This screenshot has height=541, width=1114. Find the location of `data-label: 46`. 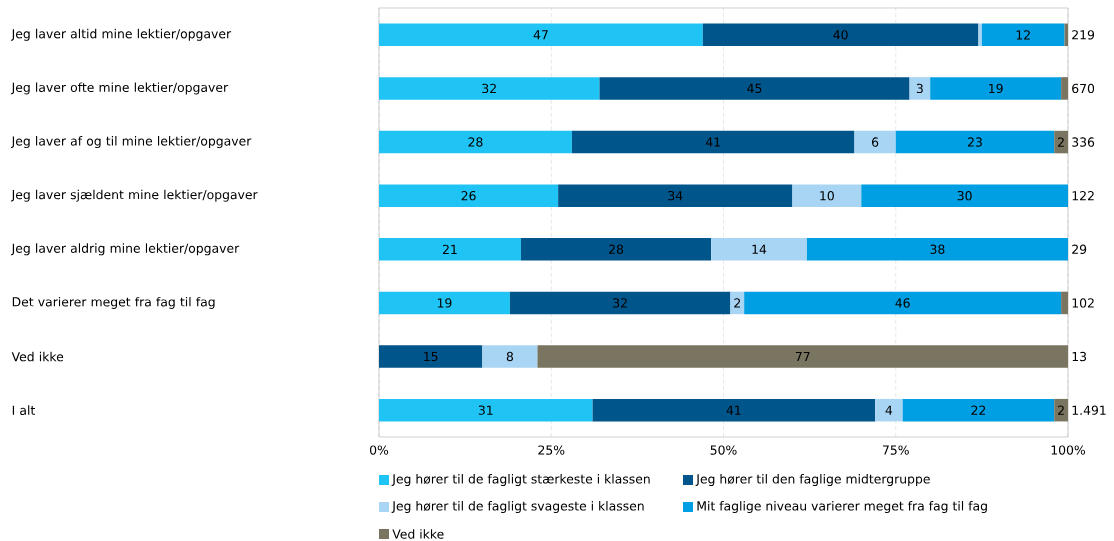

data-label: 46 is located at coordinates (902, 303).